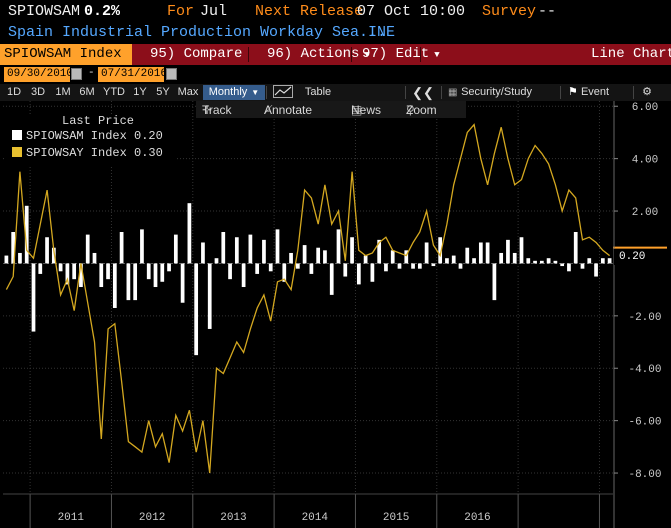 This screenshot has width=671, height=528. I want to click on compare-button: 95) Compare, so click(196, 54).